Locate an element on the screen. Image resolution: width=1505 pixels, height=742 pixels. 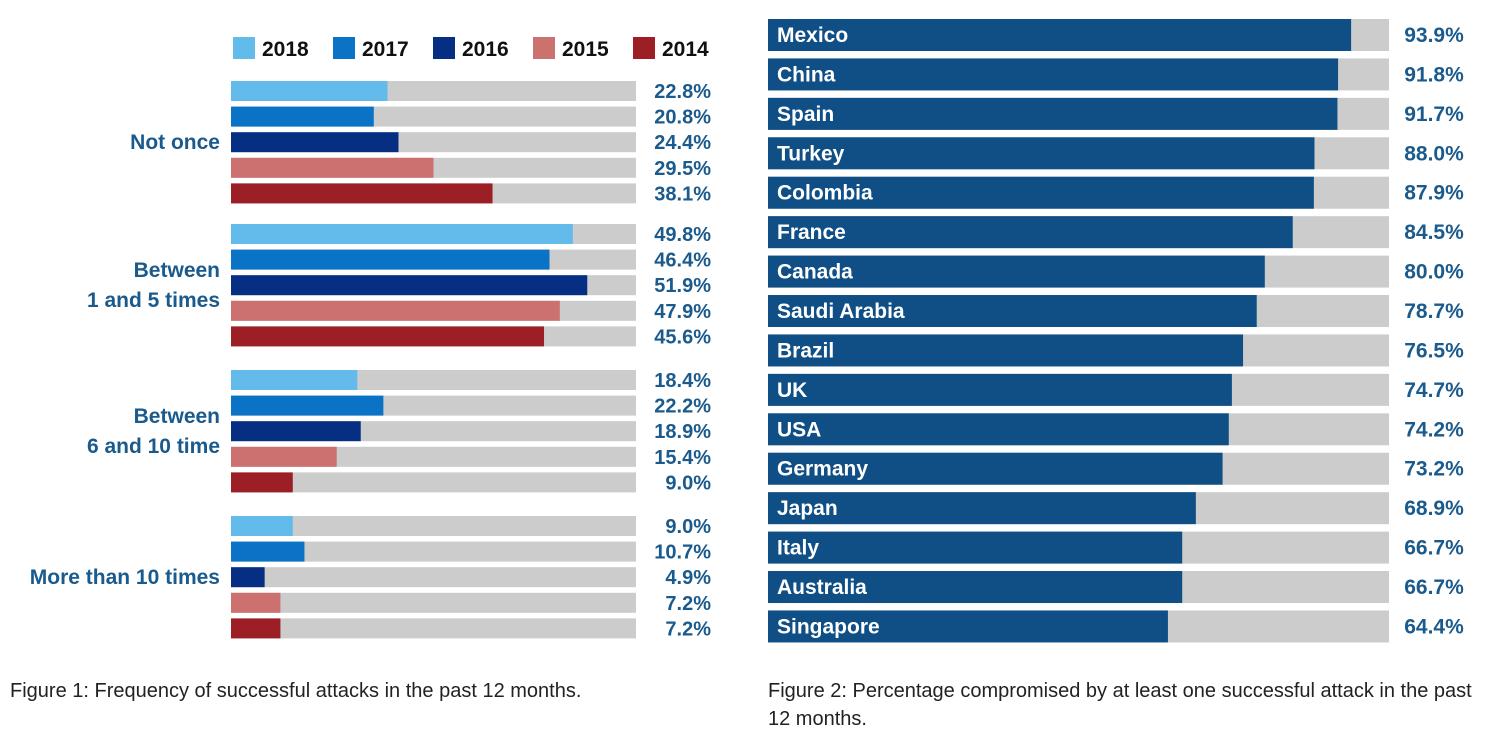
bar-brazil is located at coordinates (1006, 350).